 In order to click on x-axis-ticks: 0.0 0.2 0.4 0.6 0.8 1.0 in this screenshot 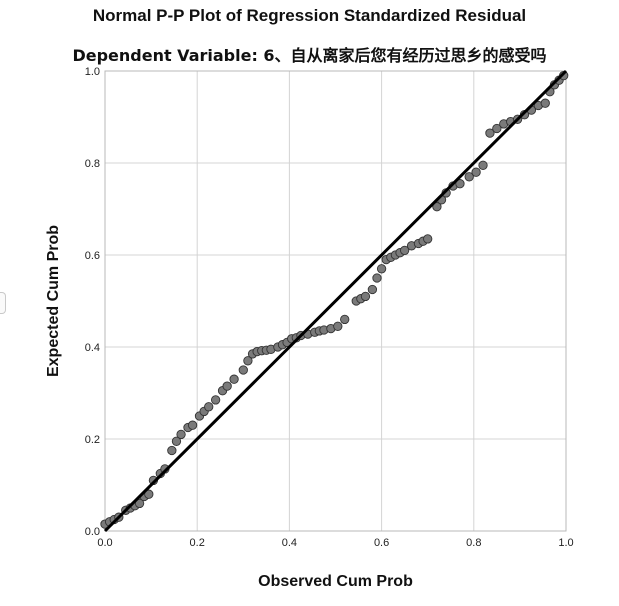, I will do `click(335, 543)`.